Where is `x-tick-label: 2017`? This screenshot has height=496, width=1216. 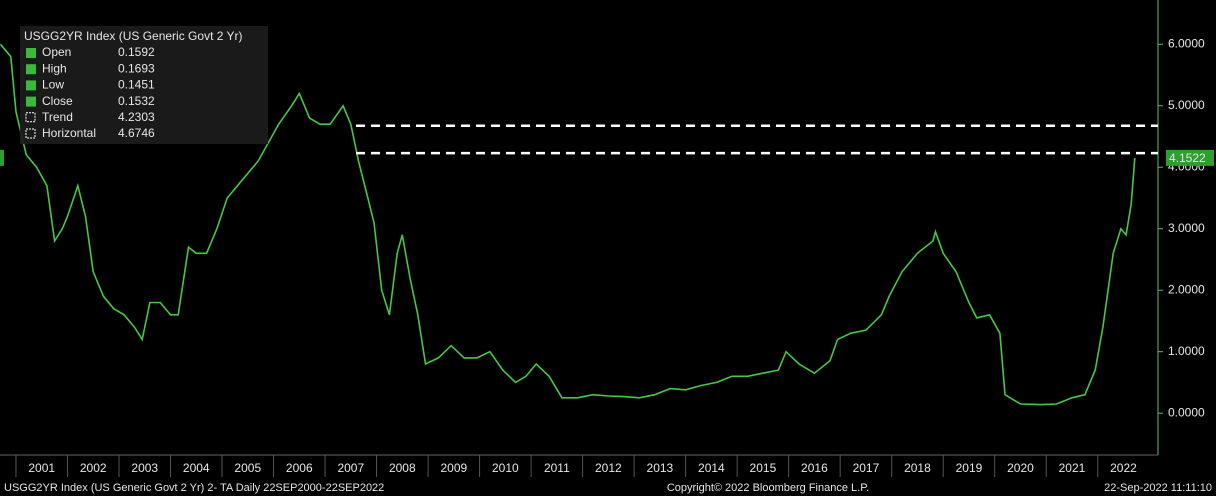 x-tick-label: 2017 is located at coordinates (866, 468).